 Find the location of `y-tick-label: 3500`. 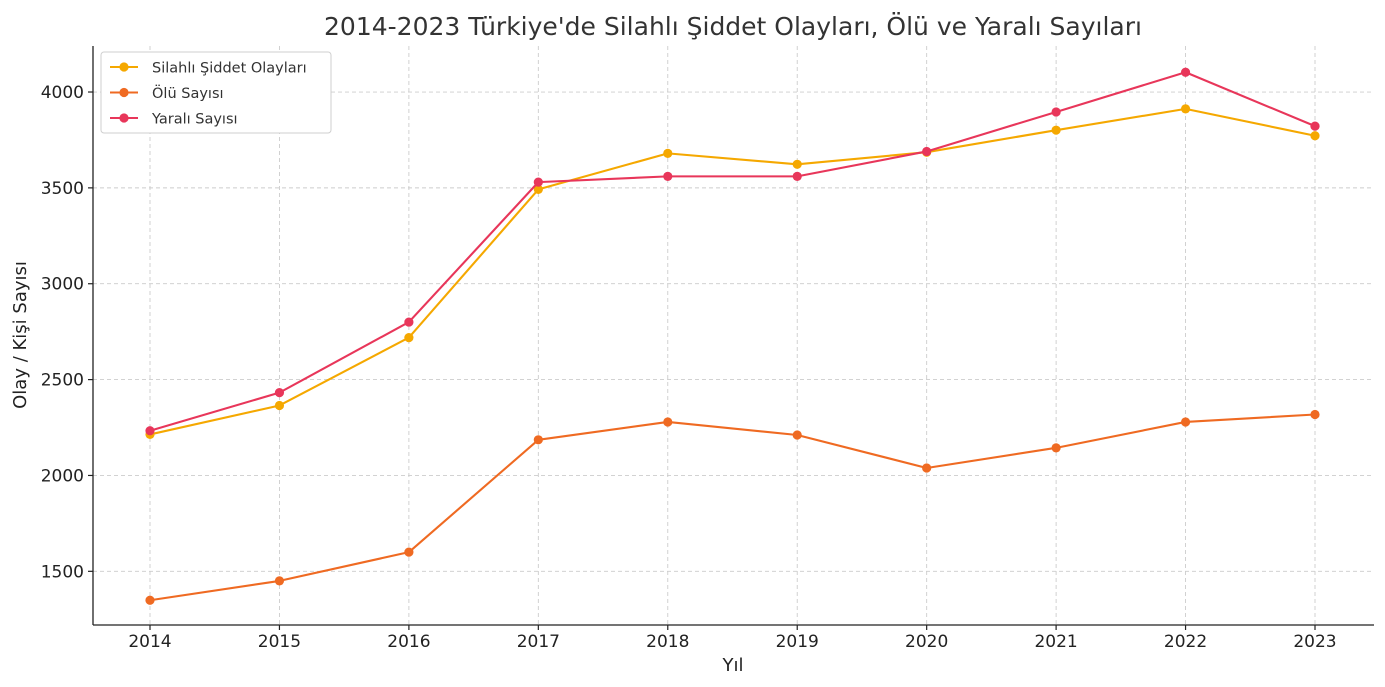

y-tick-label: 3500 is located at coordinates (62, 189).